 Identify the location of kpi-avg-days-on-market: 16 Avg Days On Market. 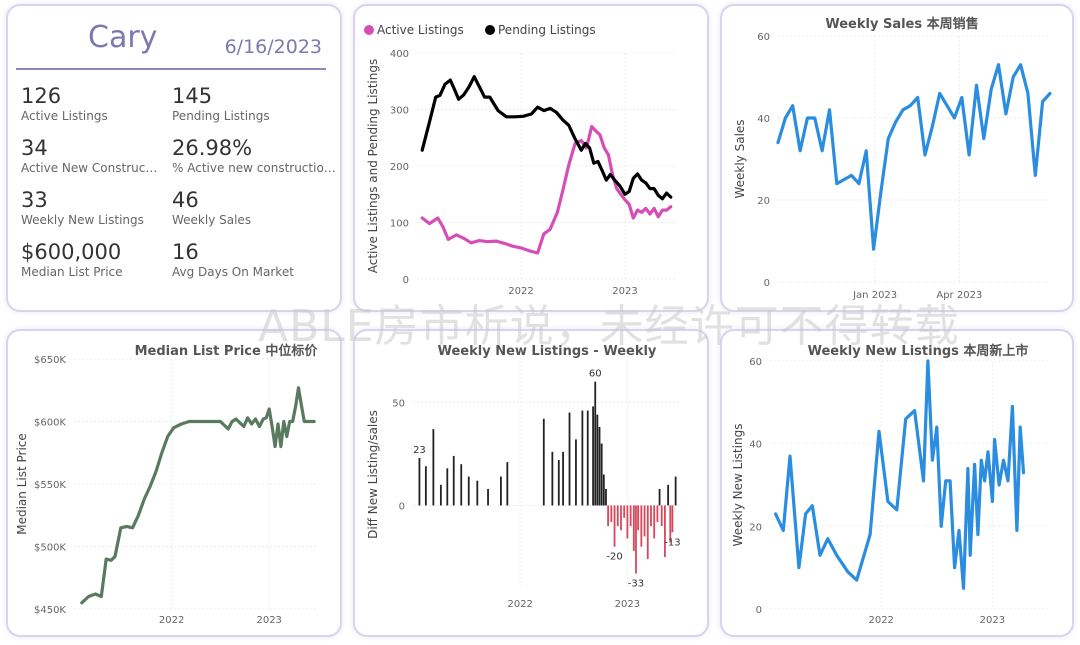
(254, 260).